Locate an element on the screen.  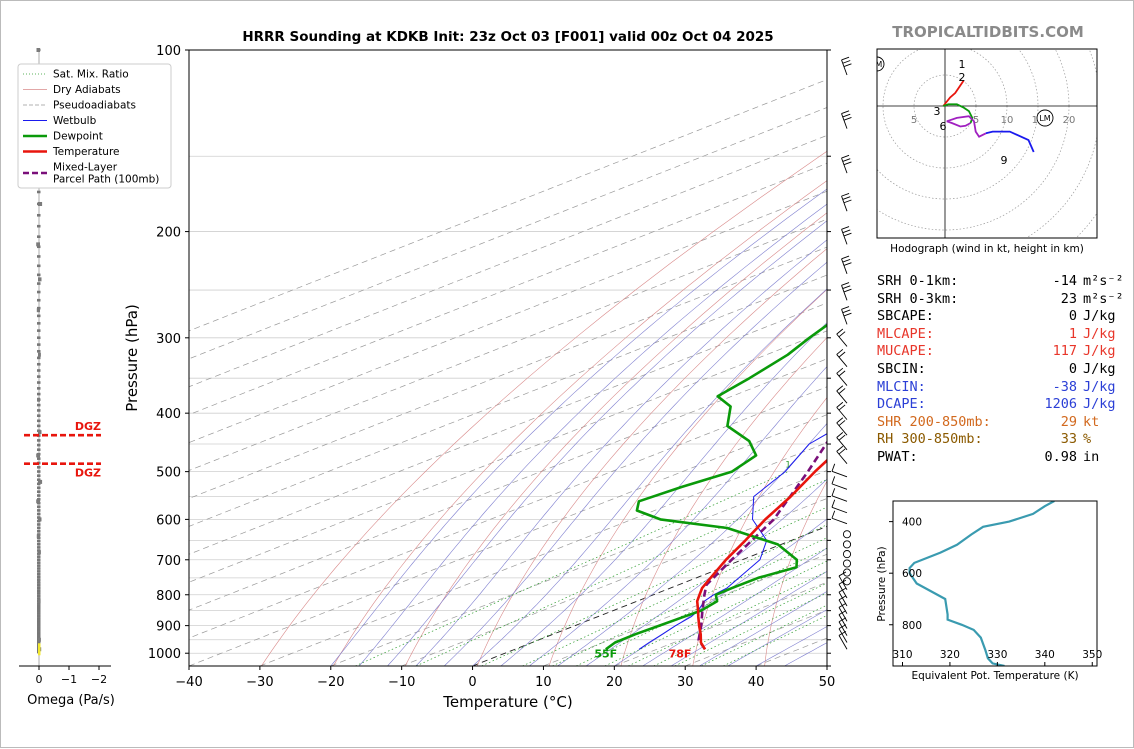
hodograph-ring-label: 5 is located at coordinates (914, 120).